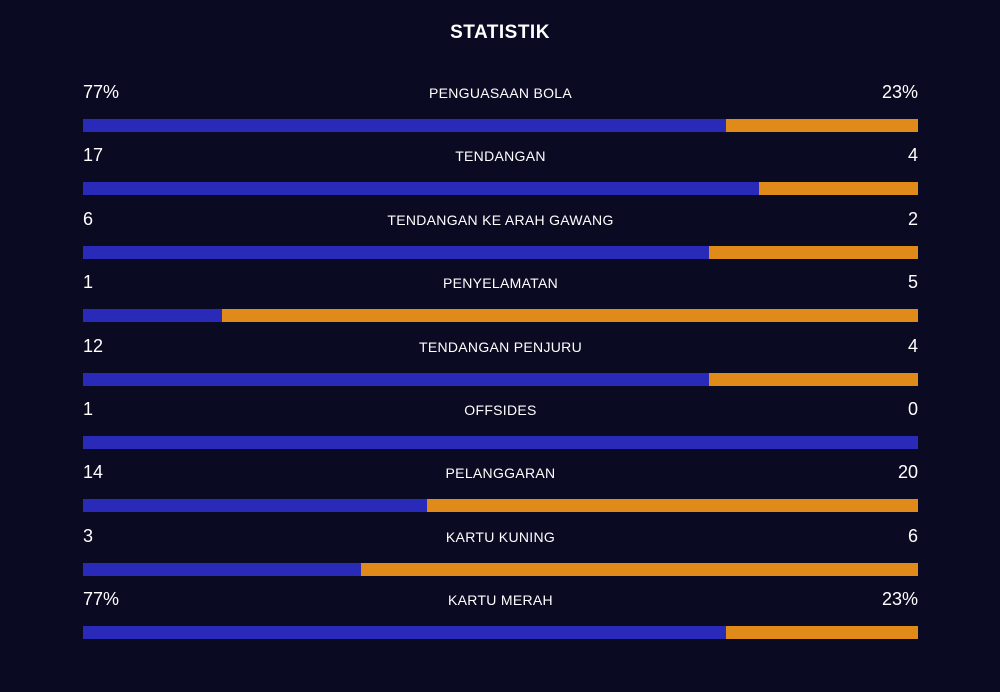 This screenshot has width=1000, height=692. I want to click on home-value: 3, so click(88, 535).